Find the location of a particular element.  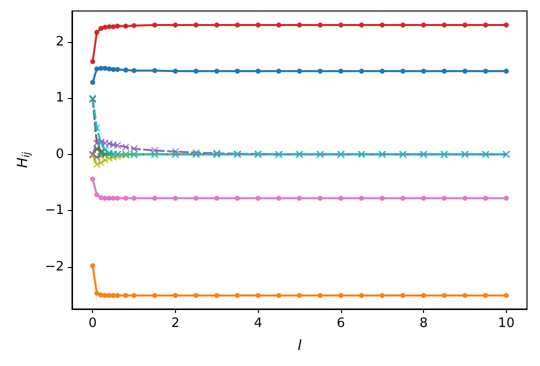

x-tick-label: 6 is located at coordinates (341, 323).